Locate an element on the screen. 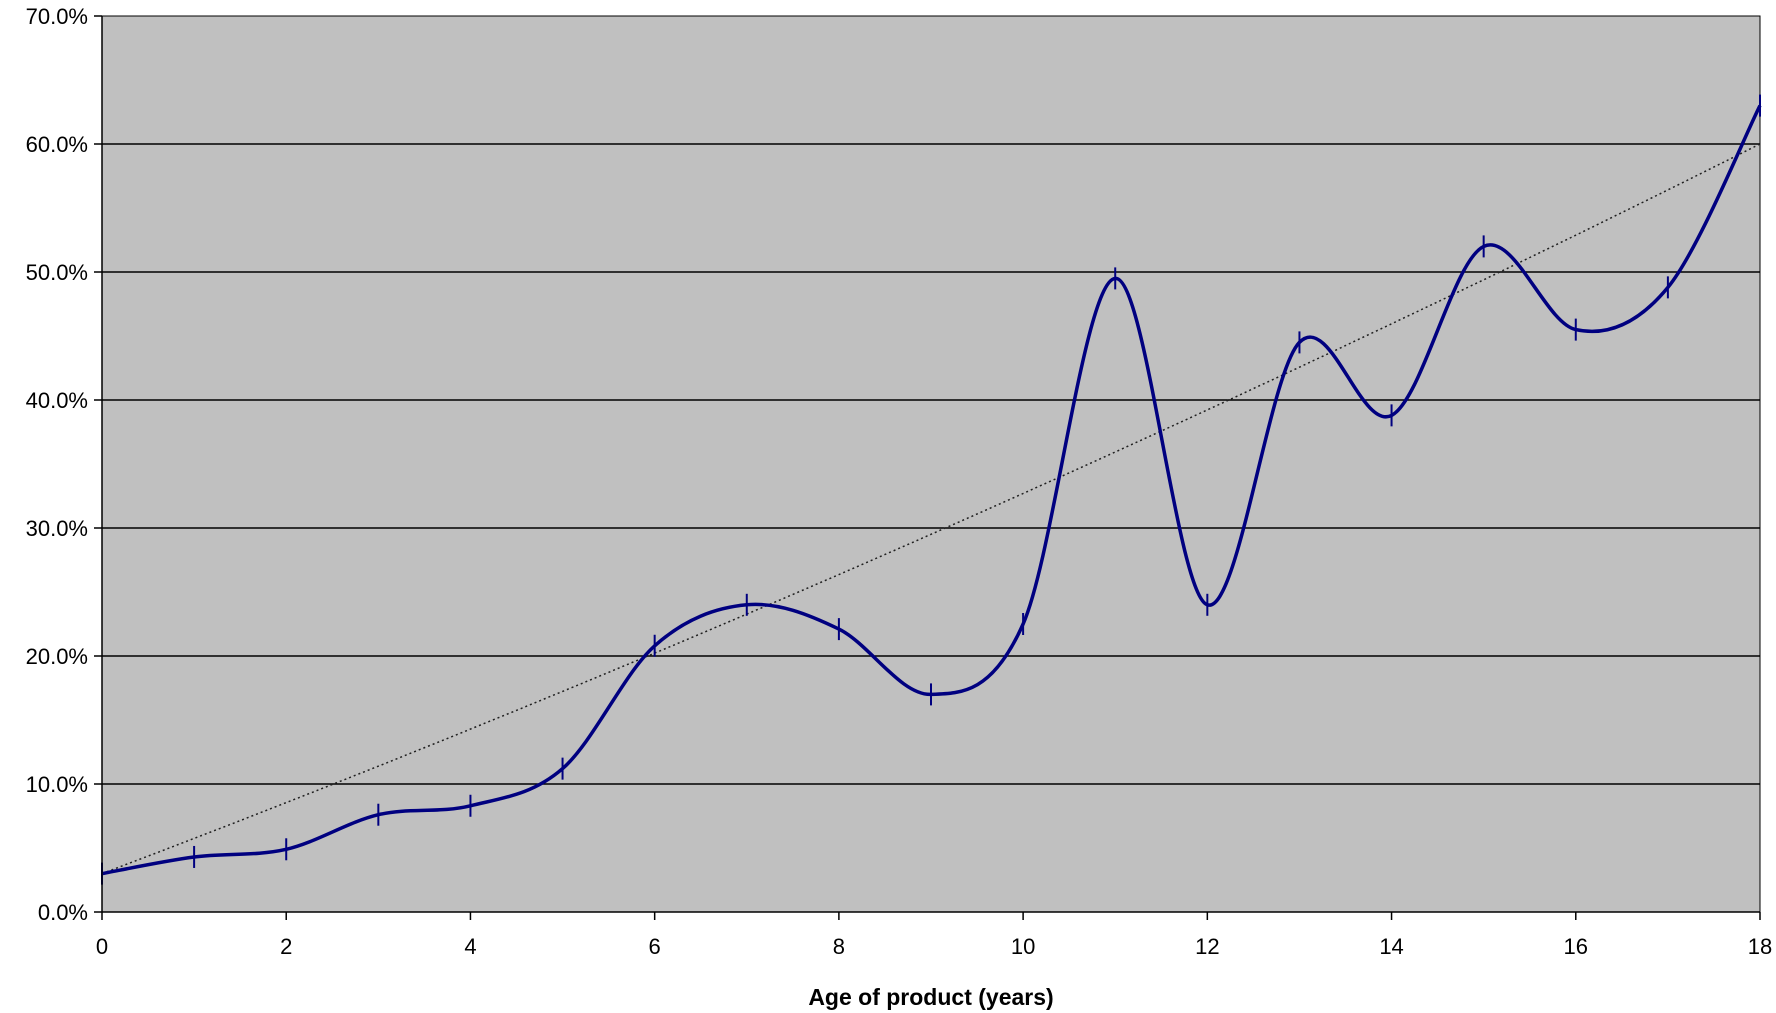 This screenshot has width=1776, height=1013. y-tick-label: 50.0% is located at coordinates (57, 272).